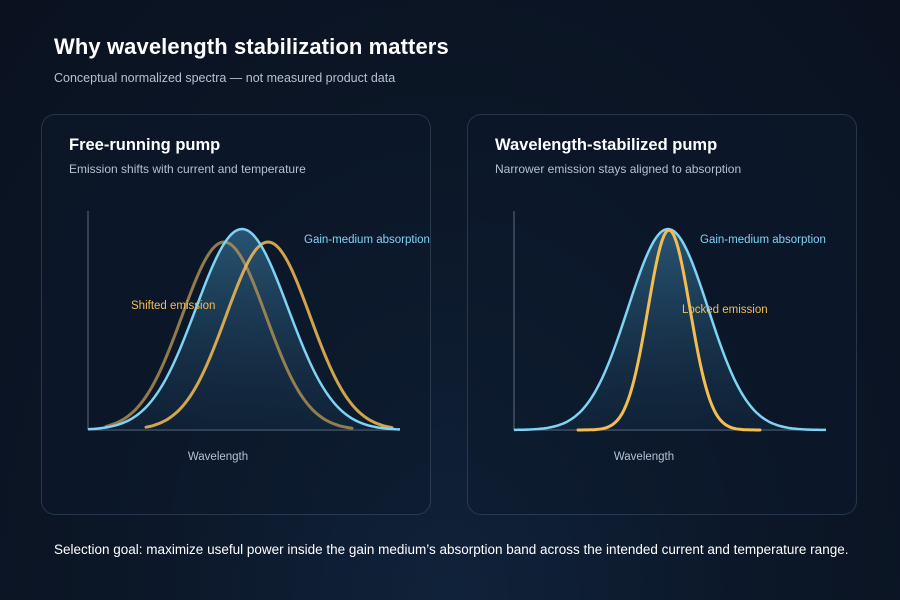  What do you see at coordinates (173, 306) in the screenshot?
I see `emission-label: Shifted emission` at bounding box center [173, 306].